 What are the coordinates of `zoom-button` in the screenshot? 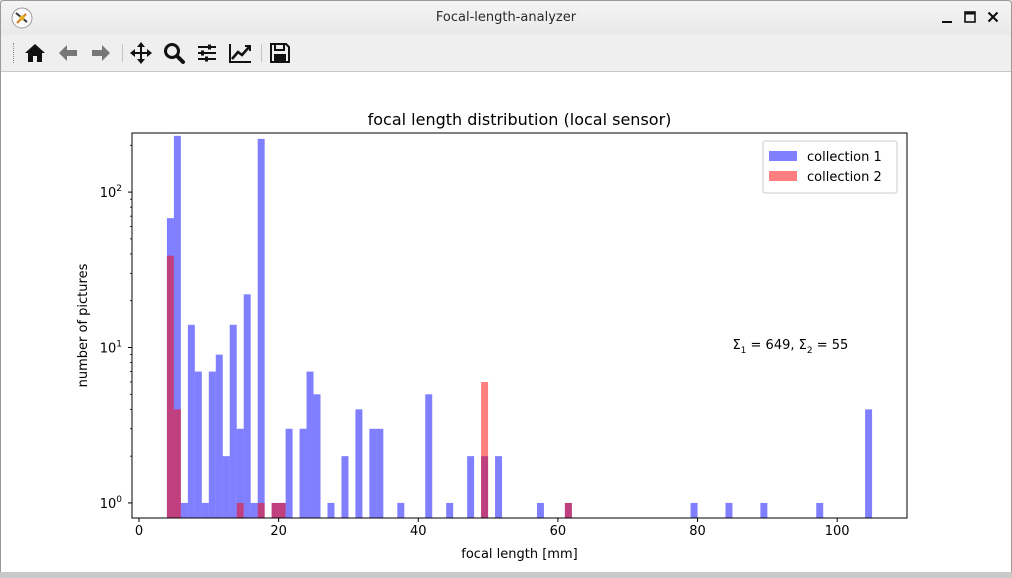 It's located at (174, 53).